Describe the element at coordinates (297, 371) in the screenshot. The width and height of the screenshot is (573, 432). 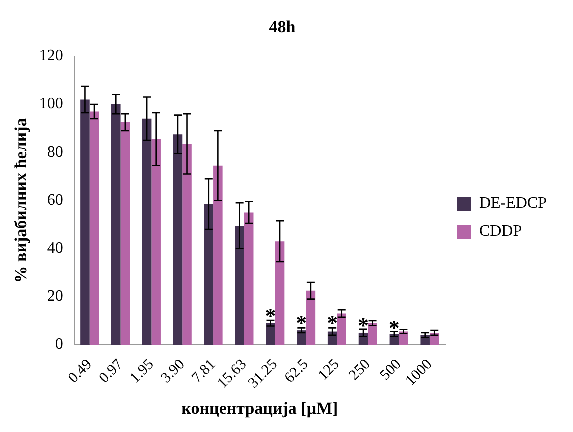
I see `x-tick-label: 62.5` at that location.